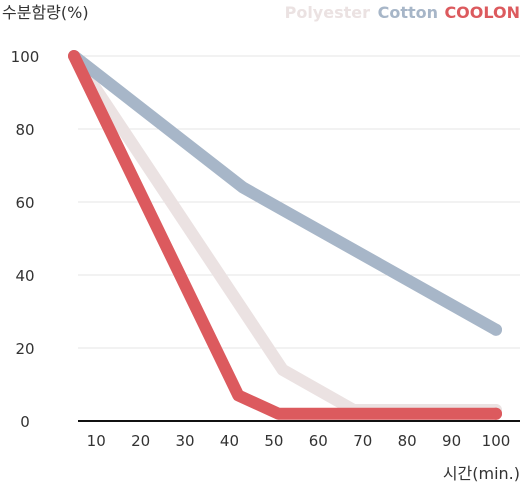 Image resolution: width=522 pixels, height=485 pixels. I want to click on legend-label-polyester: Polyester, so click(328, 12).